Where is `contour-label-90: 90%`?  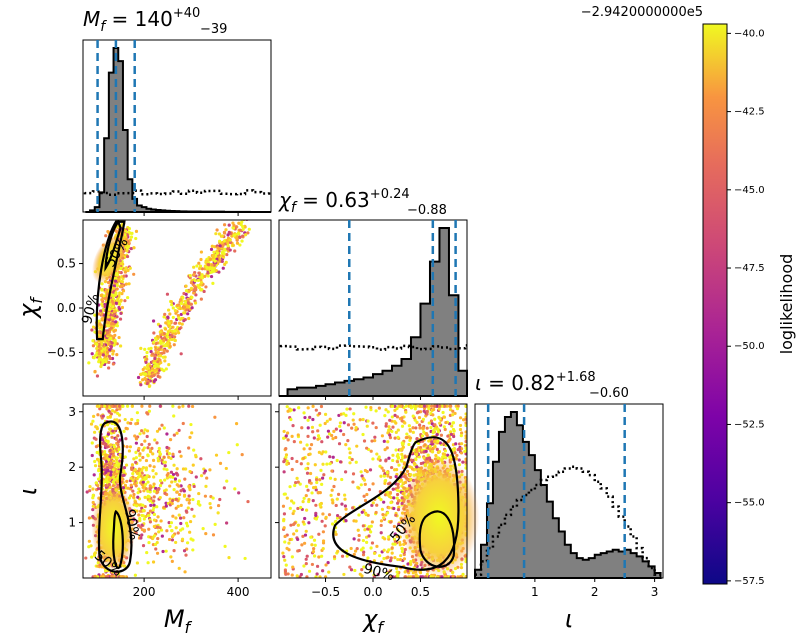 contour-label-90: 90% is located at coordinates (131, 524).